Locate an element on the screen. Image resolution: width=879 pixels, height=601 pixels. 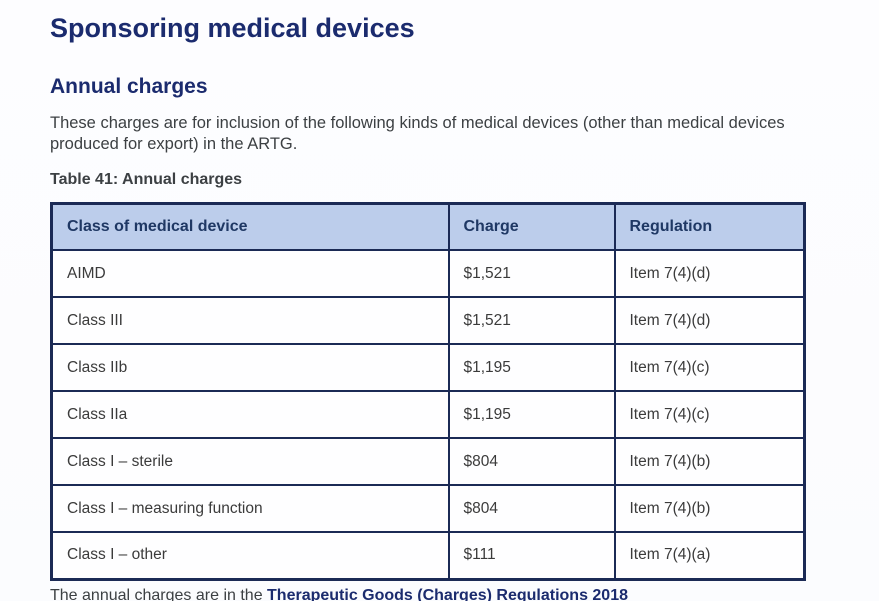
cell-device-class: Class I – sterile is located at coordinates (250, 462).